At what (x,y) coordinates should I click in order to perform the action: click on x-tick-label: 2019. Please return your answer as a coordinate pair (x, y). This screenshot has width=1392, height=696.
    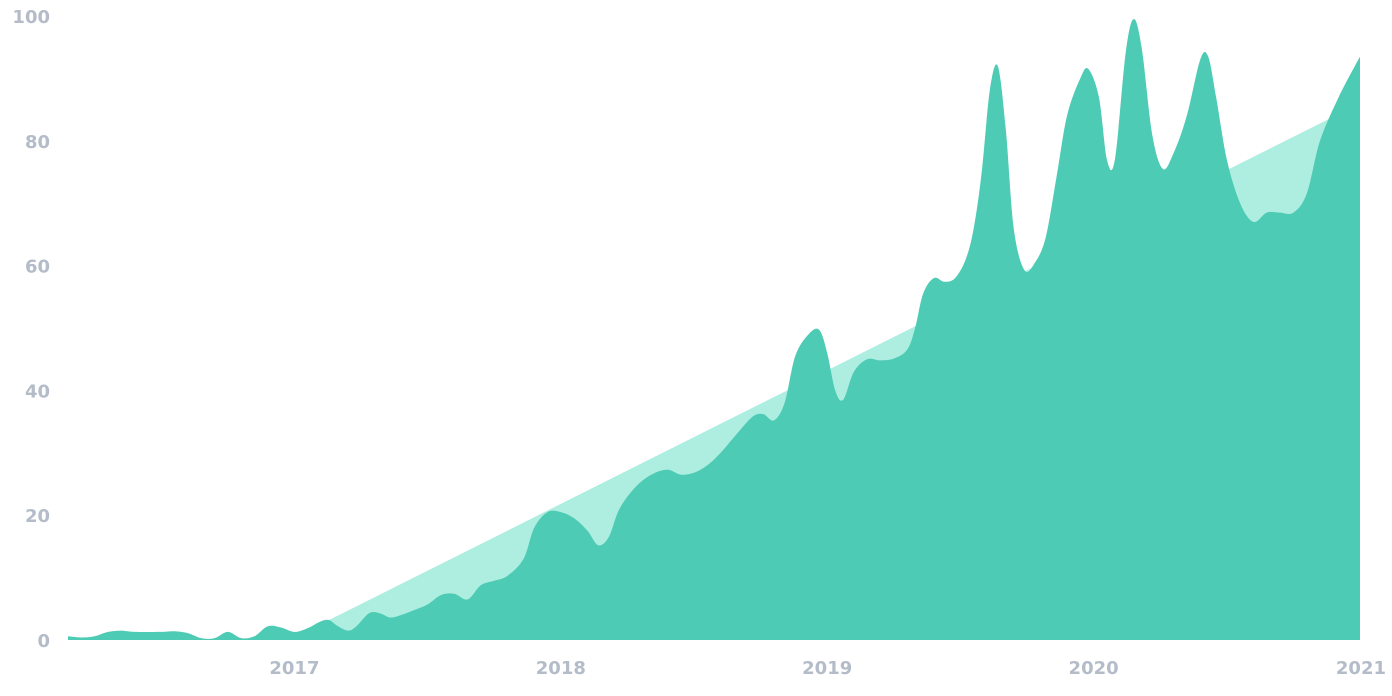
    Looking at the image, I should click on (827, 668).